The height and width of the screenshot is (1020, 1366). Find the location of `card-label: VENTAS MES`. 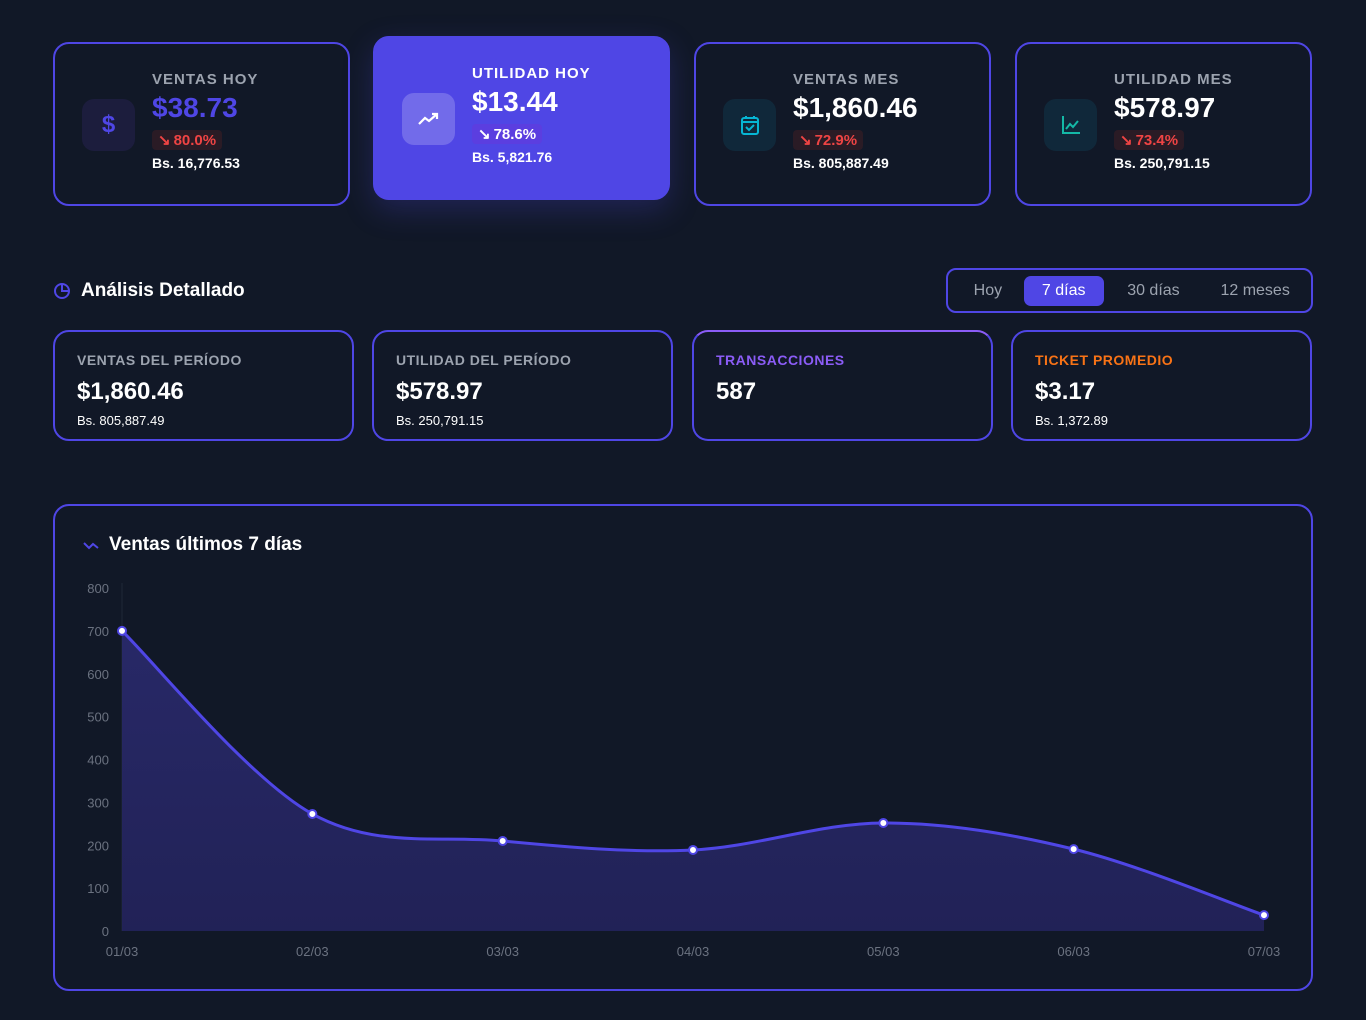

card-label: VENTAS MES is located at coordinates (846, 79).